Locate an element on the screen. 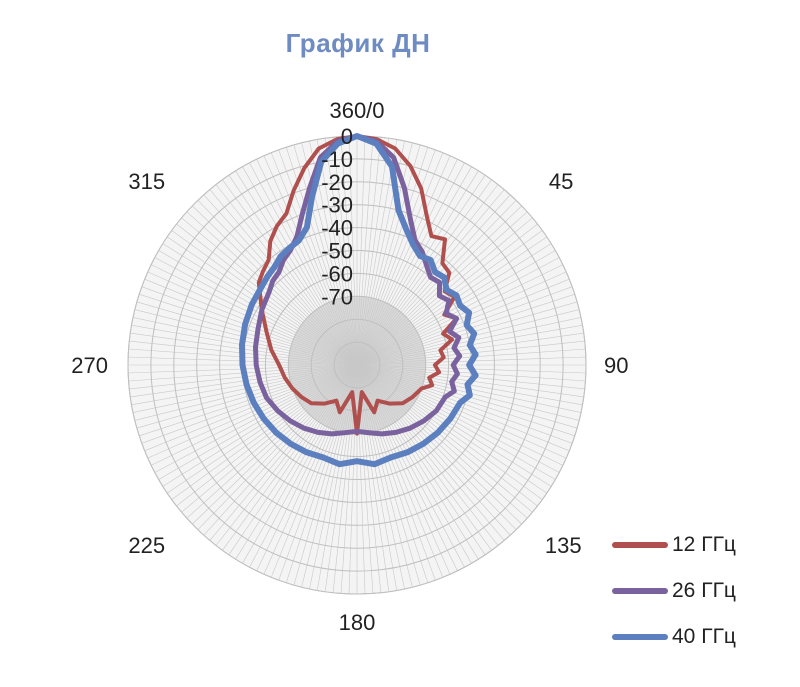  legend-item-40: 40 ГГц is located at coordinates (702, 637).